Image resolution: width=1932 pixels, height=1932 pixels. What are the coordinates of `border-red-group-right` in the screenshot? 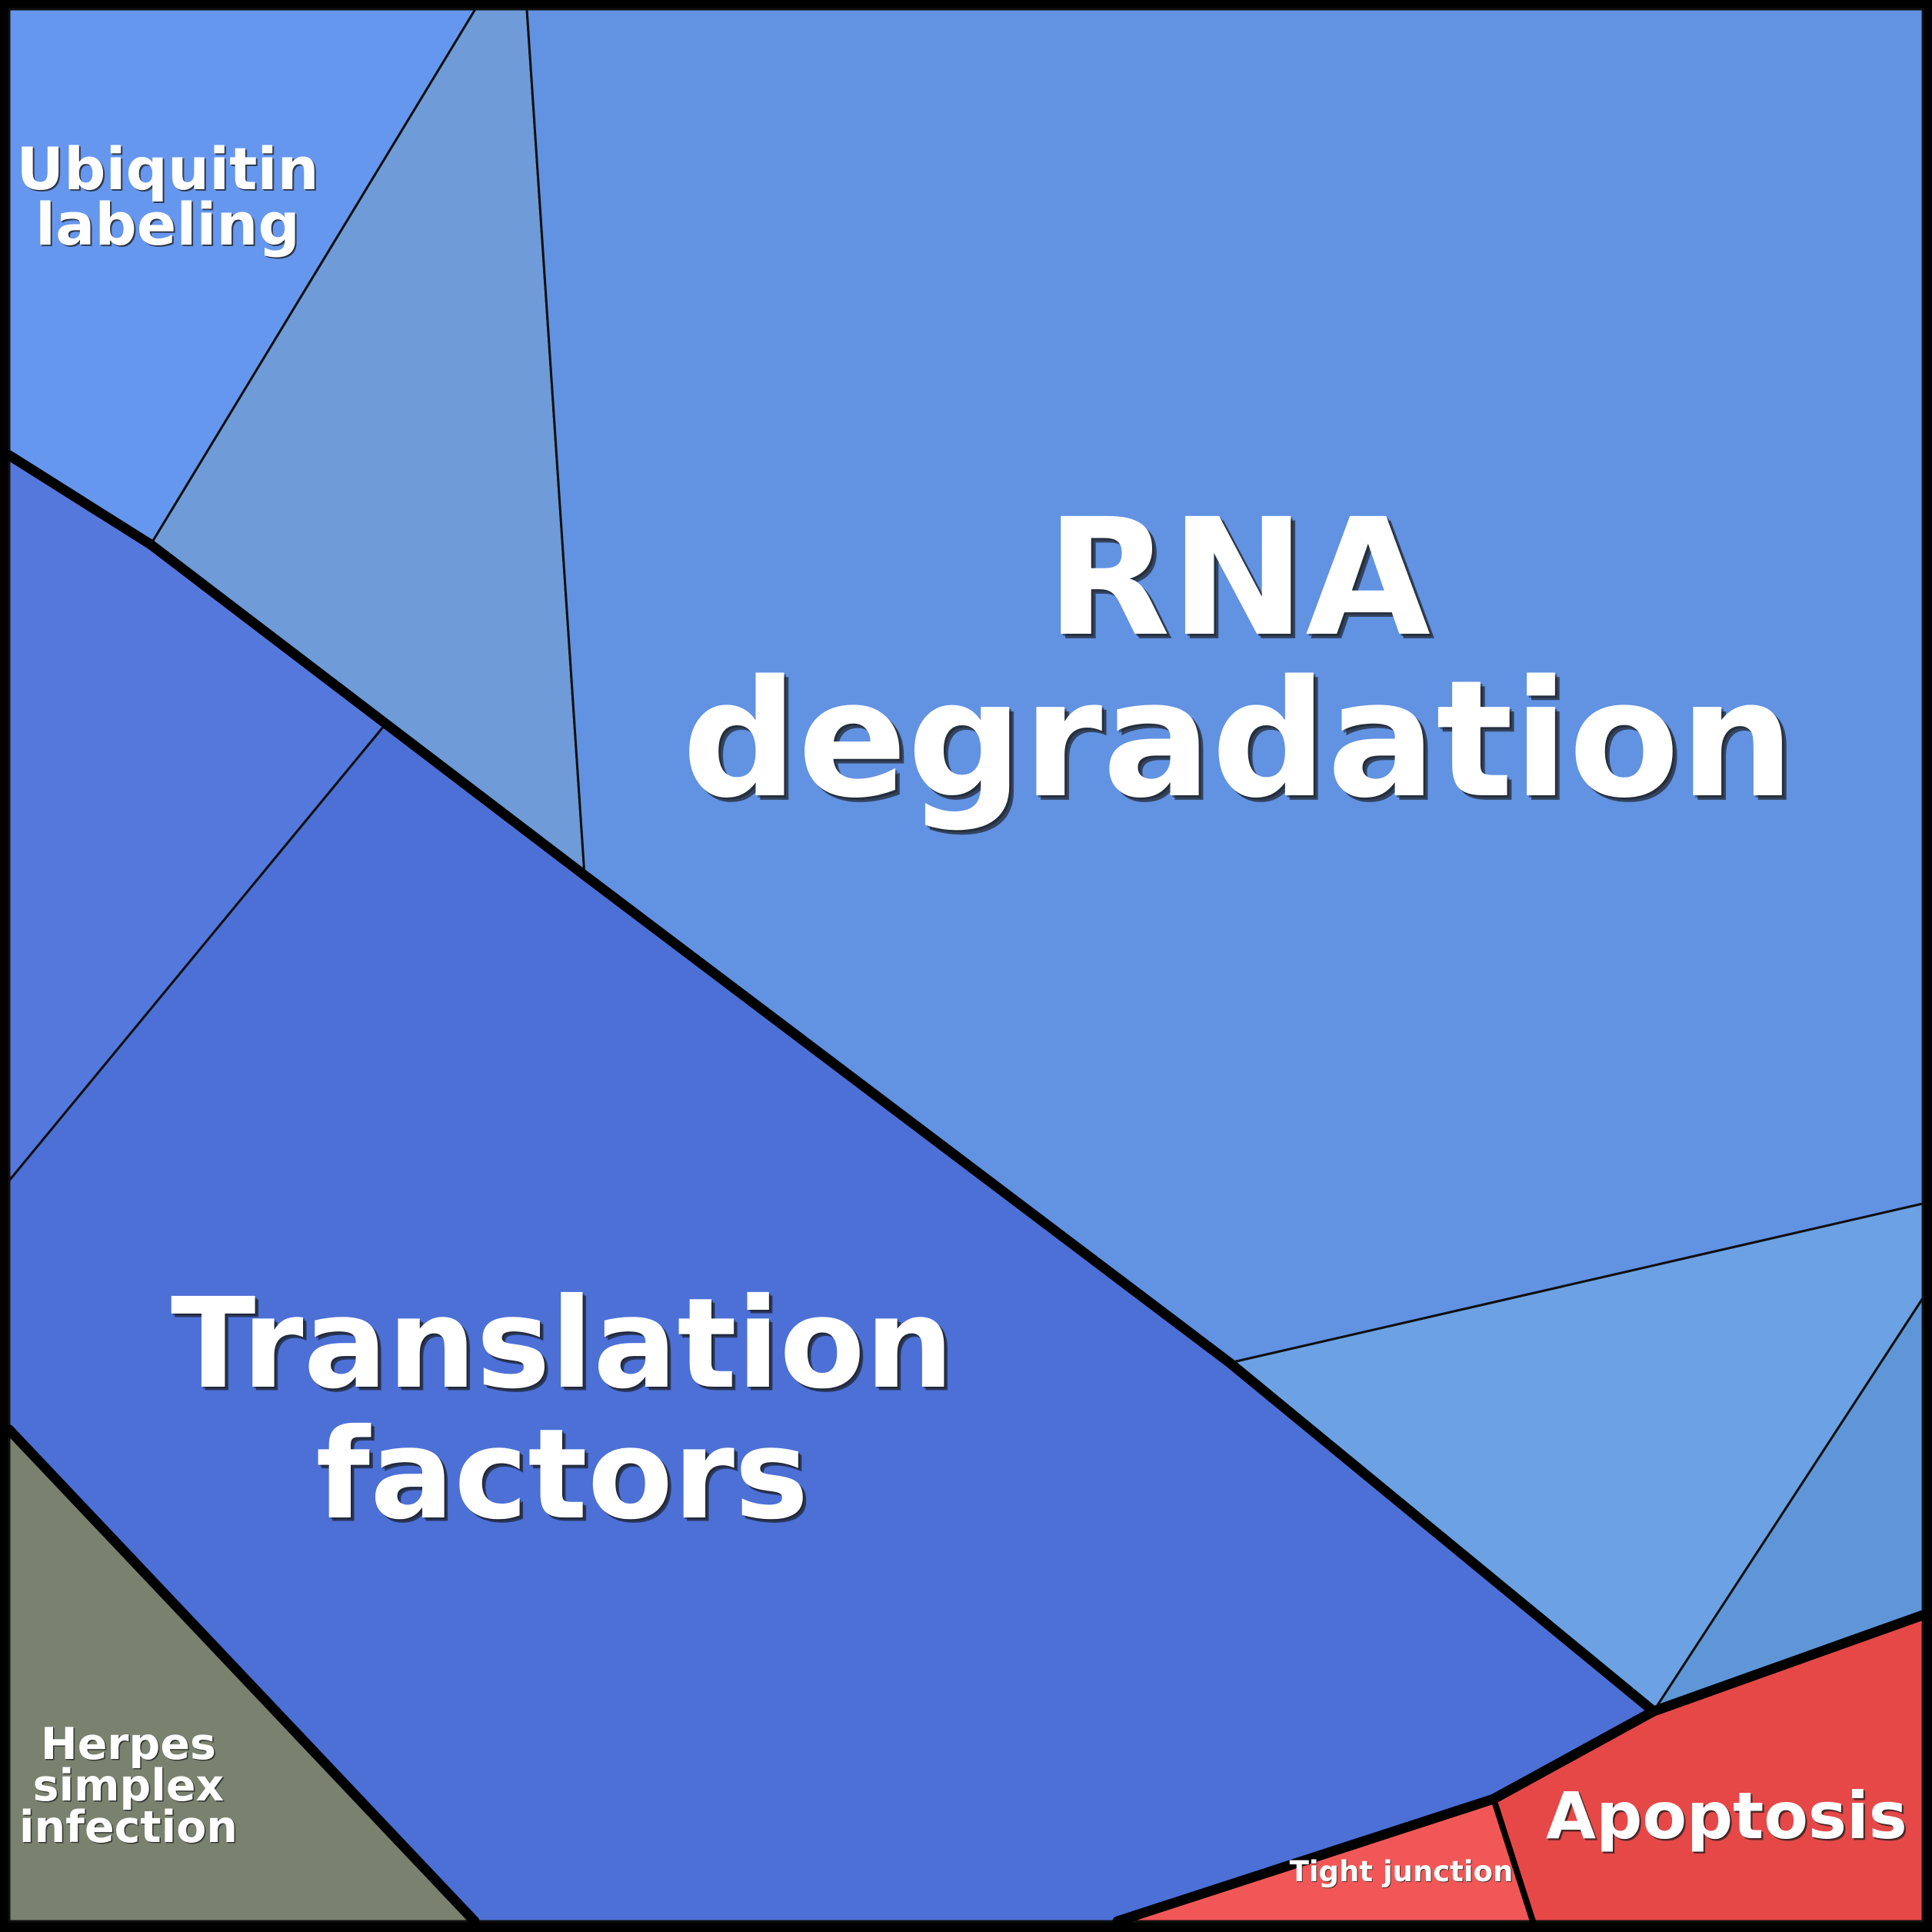 It's located at (1788, 1663).